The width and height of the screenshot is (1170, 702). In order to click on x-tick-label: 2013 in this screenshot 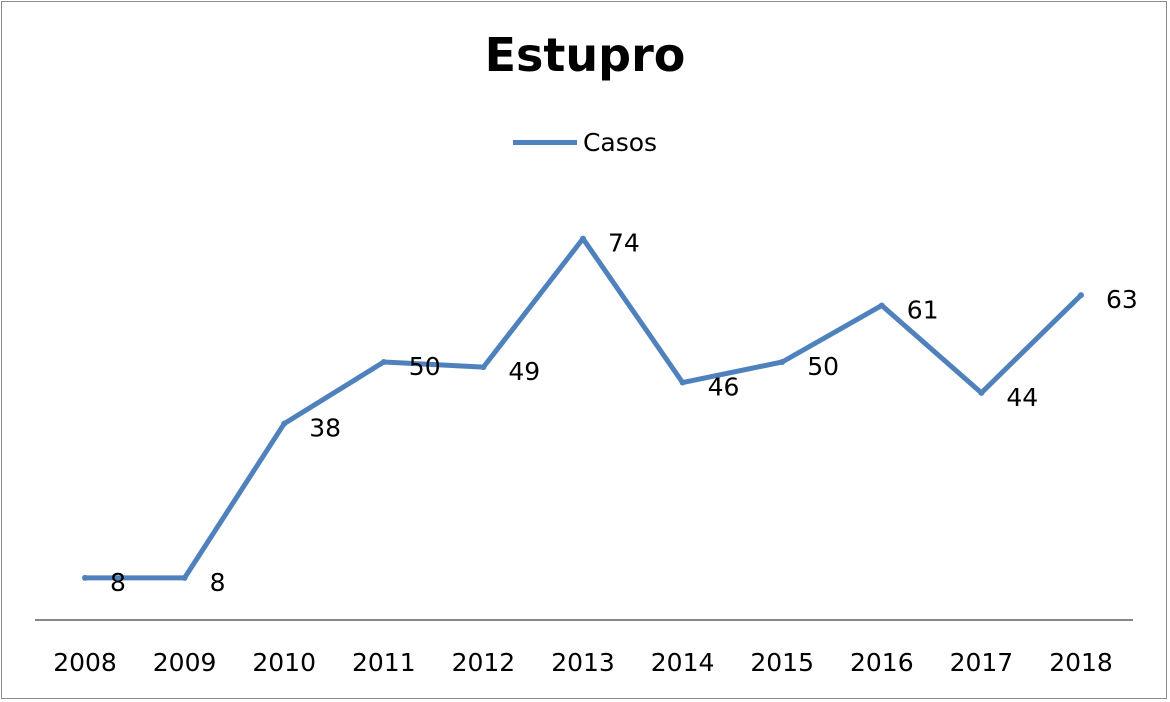, I will do `click(583, 662)`.